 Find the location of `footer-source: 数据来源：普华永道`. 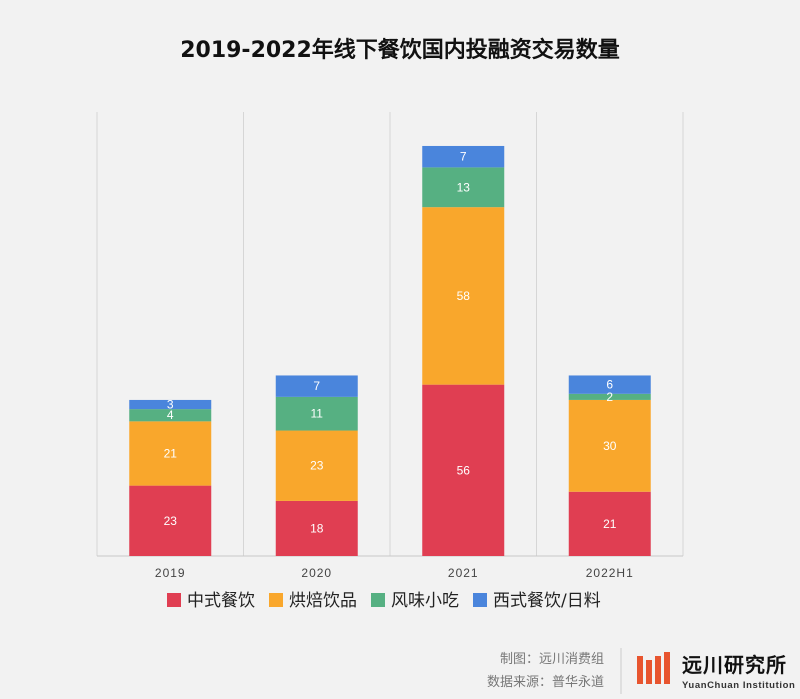

footer-source: 数据来源：普华永道 is located at coordinates (545, 682).